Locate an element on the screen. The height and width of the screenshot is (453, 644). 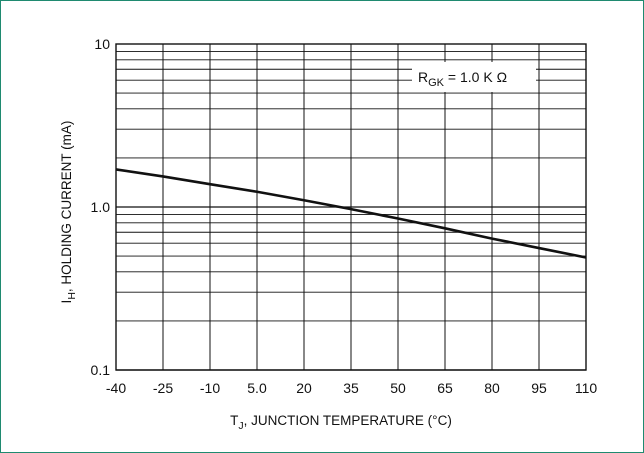
x-axis-label: TJ, JUNCTION TEMPERATURE (°C) is located at coordinates (341, 422).